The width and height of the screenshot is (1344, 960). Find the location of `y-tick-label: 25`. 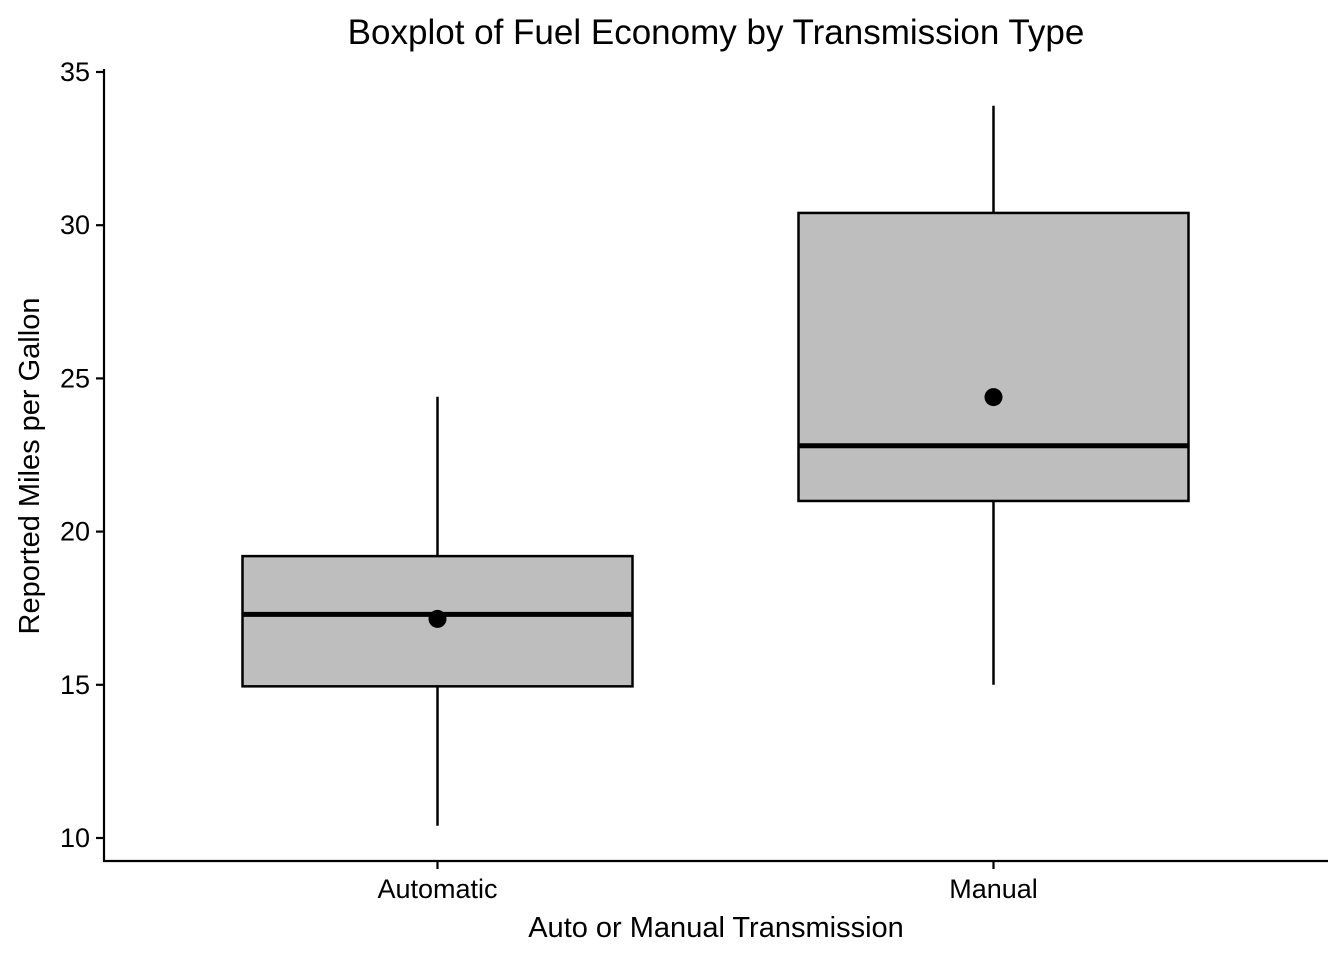

y-tick-label: 25 is located at coordinates (75, 378).